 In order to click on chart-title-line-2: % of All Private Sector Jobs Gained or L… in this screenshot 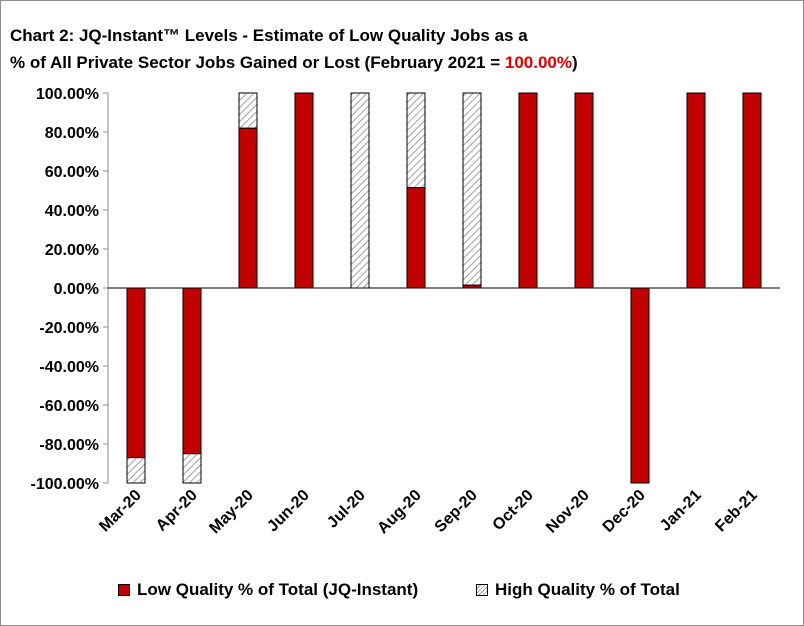, I will do `click(294, 62)`.